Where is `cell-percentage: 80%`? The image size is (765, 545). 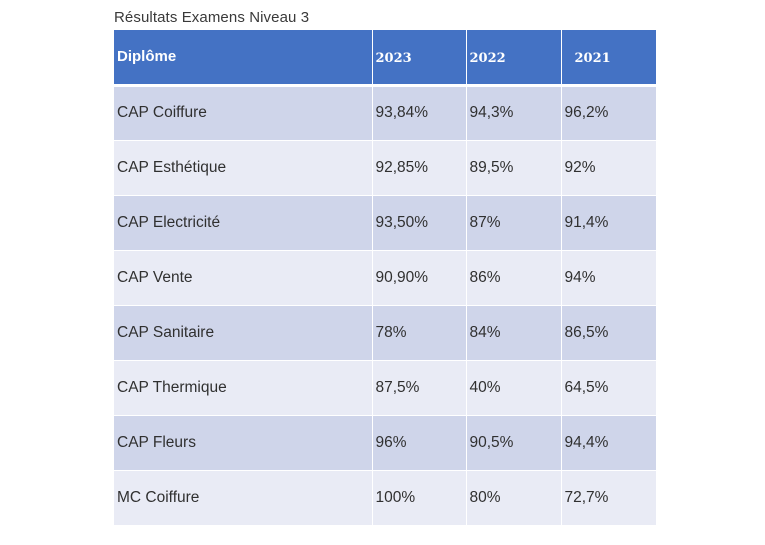 cell-percentage: 80% is located at coordinates (514, 498).